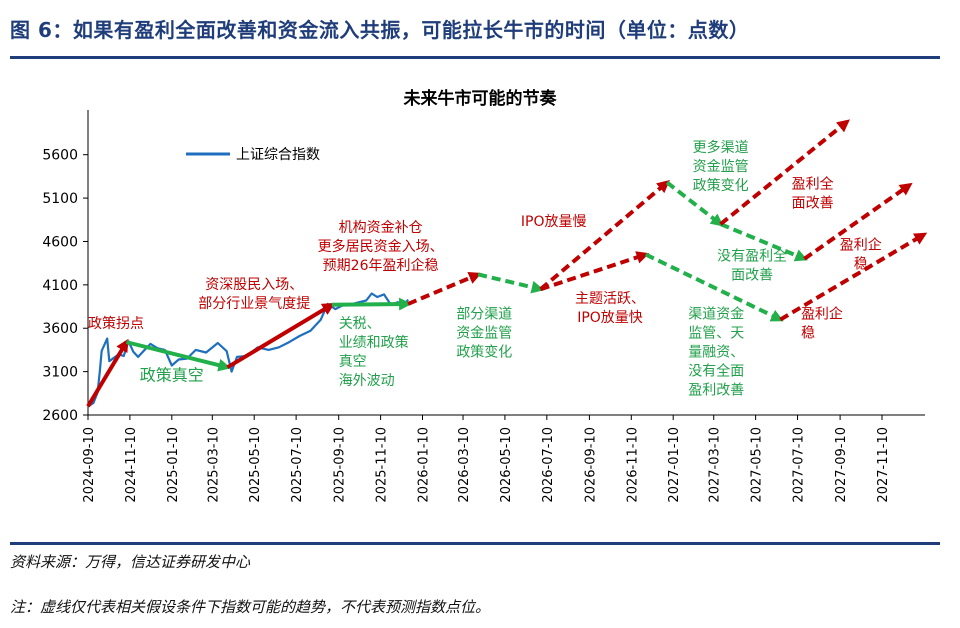 Image resolution: width=960 pixels, height=628 pixels. What do you see at coordinates (632, 465) in the screenshot?
I see `x-tick-label: 2026-11-10` at bounding box center [632, 465].